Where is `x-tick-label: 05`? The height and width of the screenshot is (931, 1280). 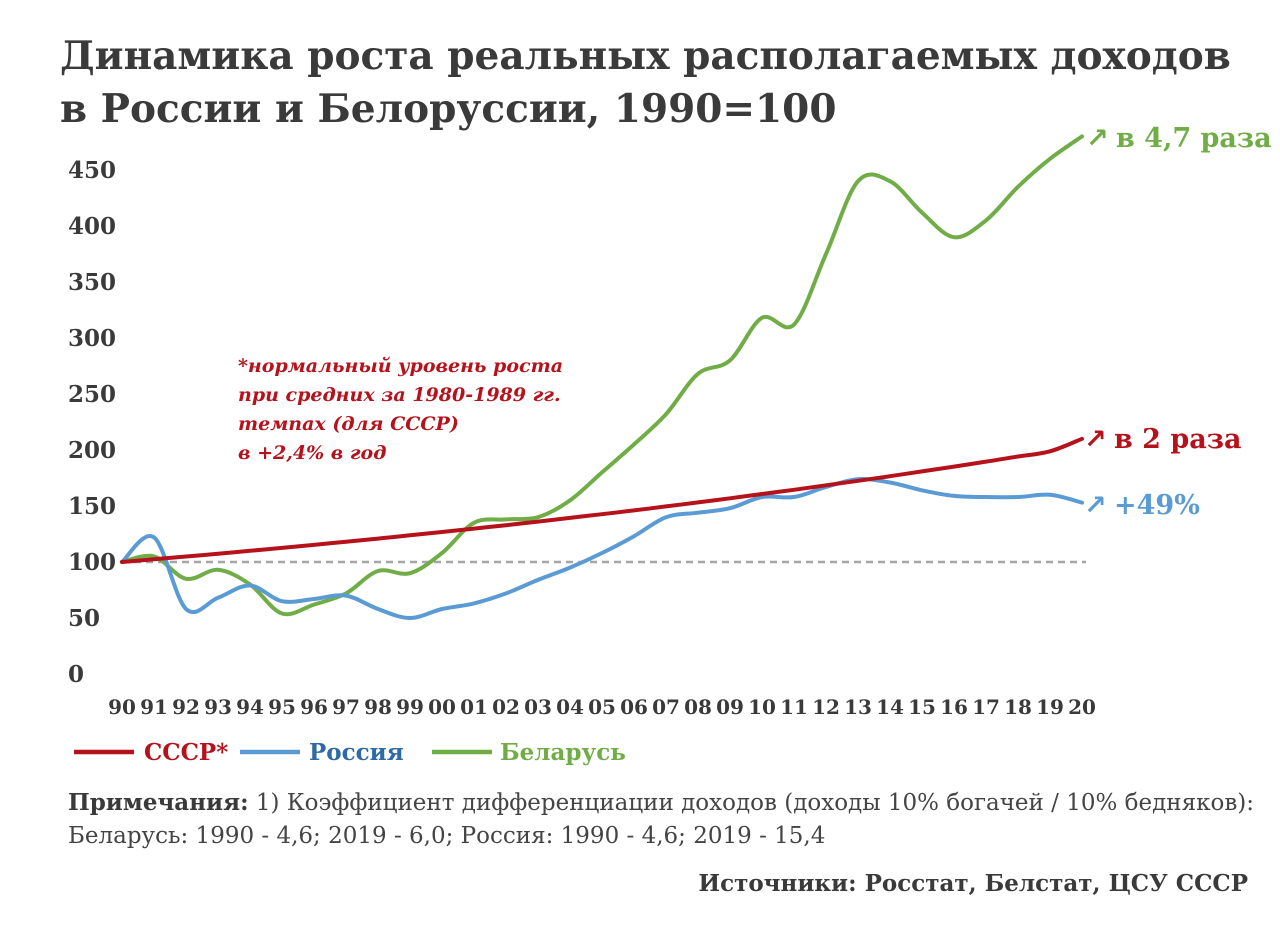 x-tick-label: 05 is located at coordinates (602, 707).